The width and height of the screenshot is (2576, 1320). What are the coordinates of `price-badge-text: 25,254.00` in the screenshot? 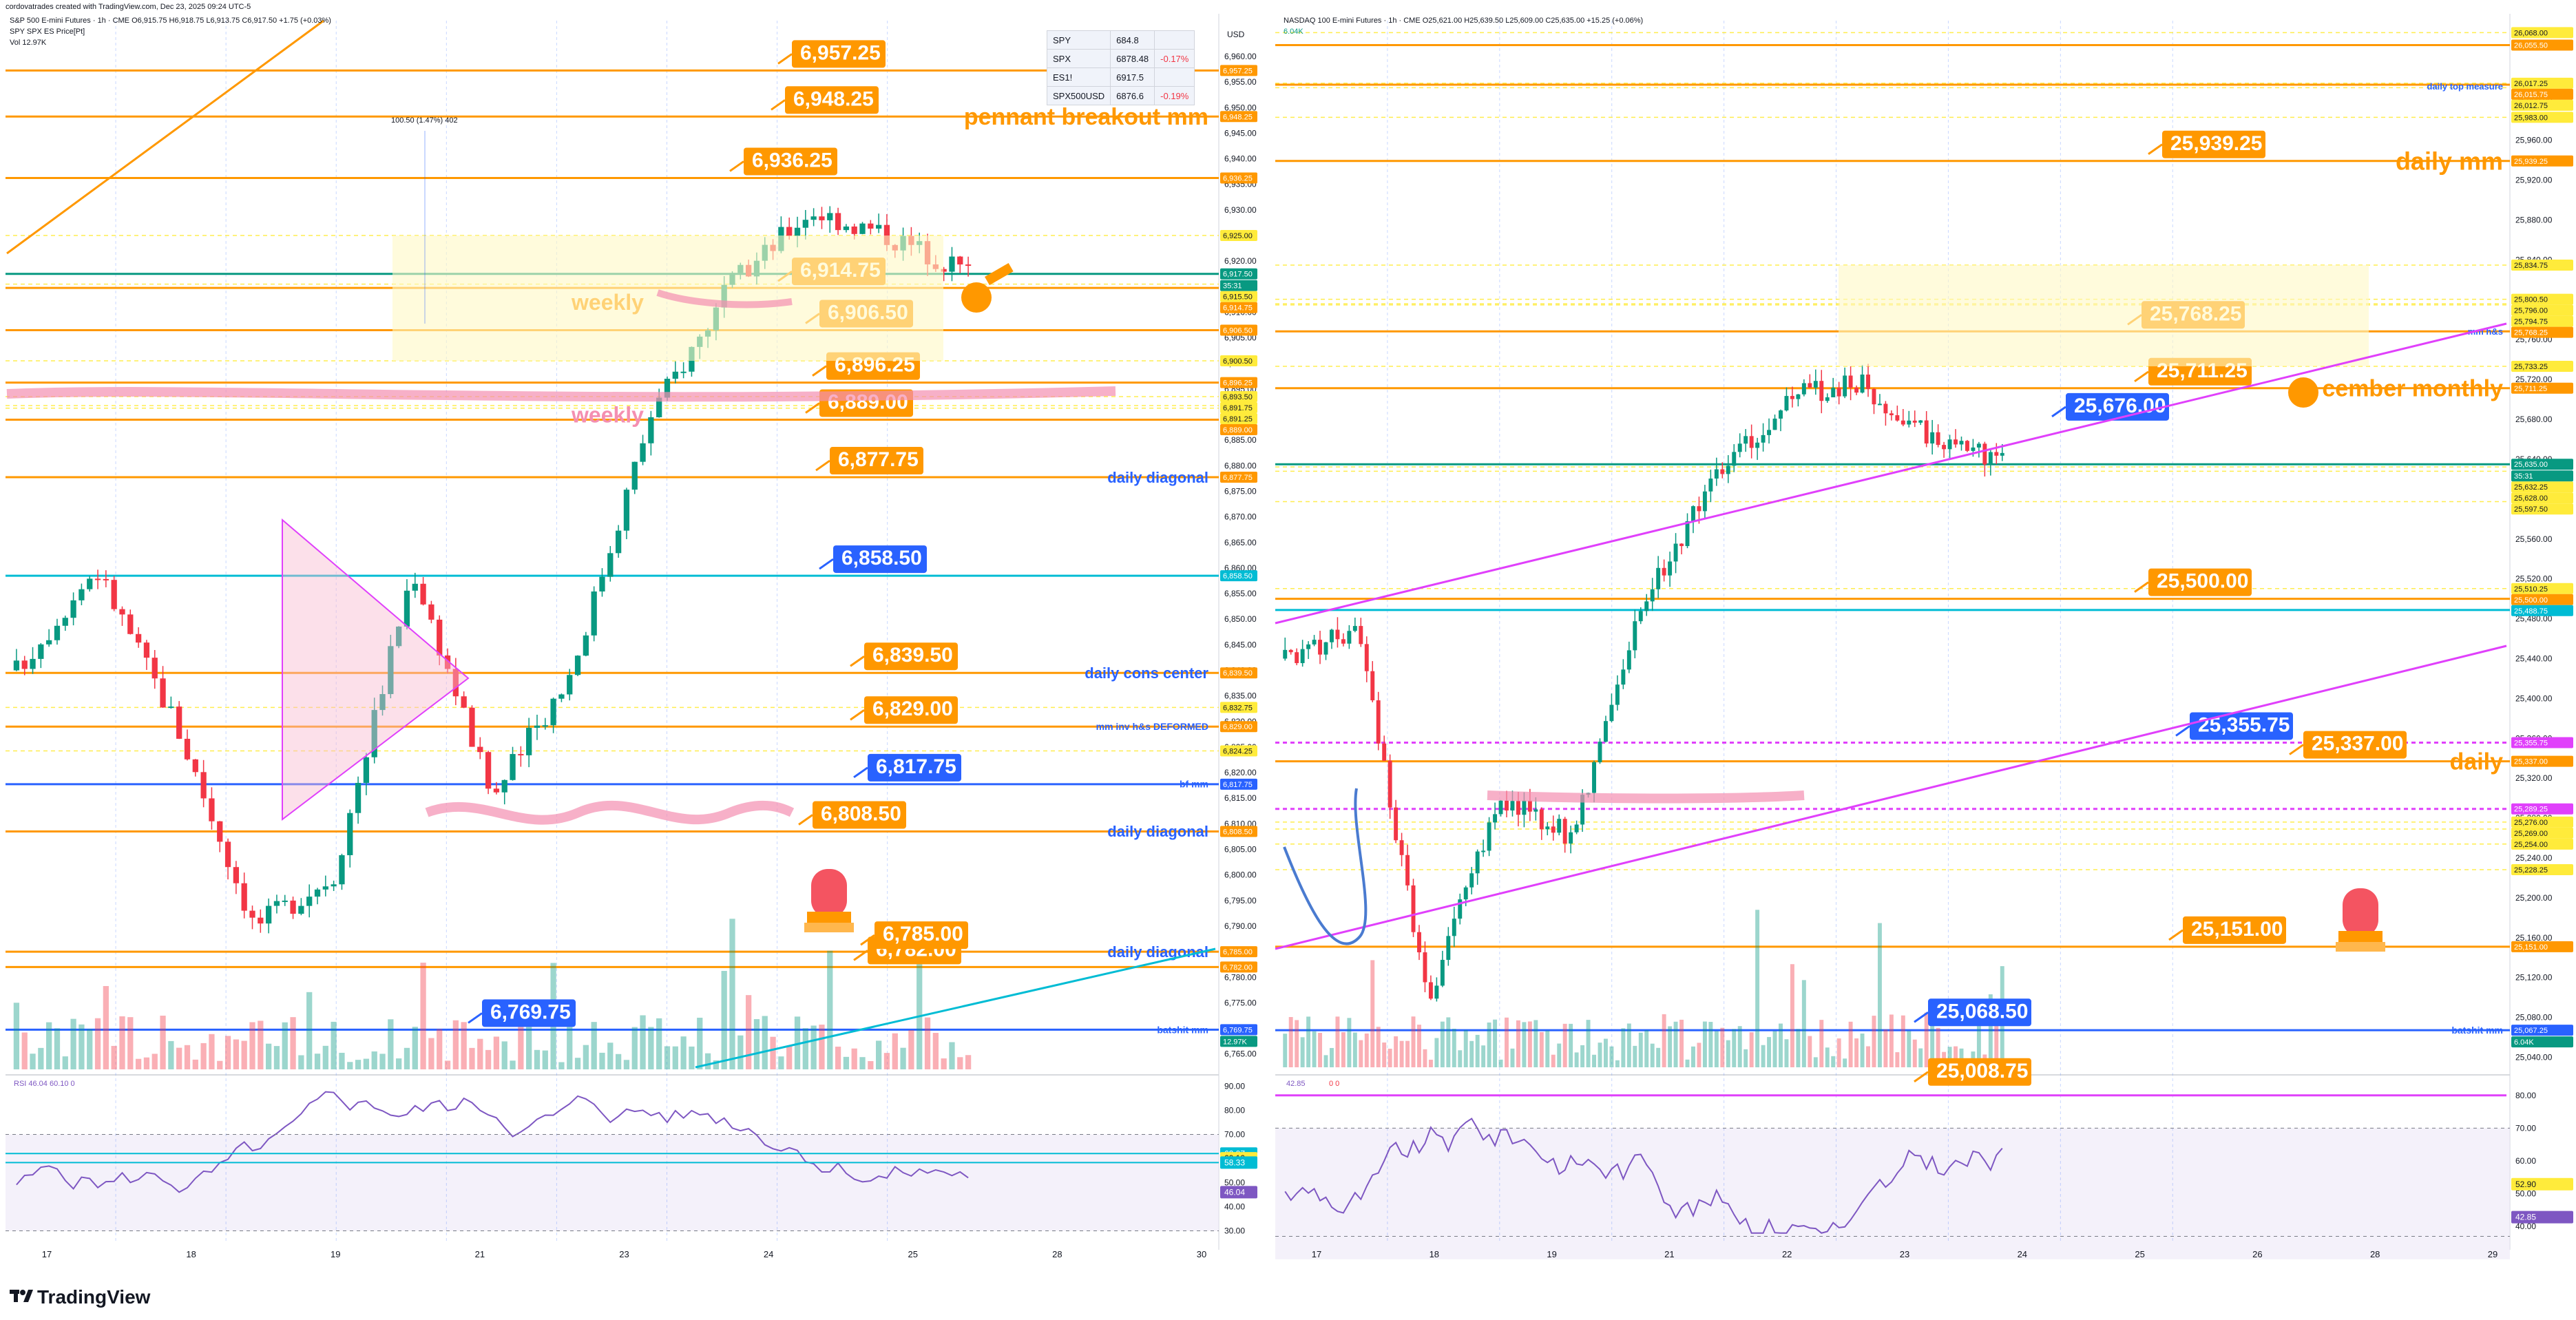 It's located at (2531, 845).